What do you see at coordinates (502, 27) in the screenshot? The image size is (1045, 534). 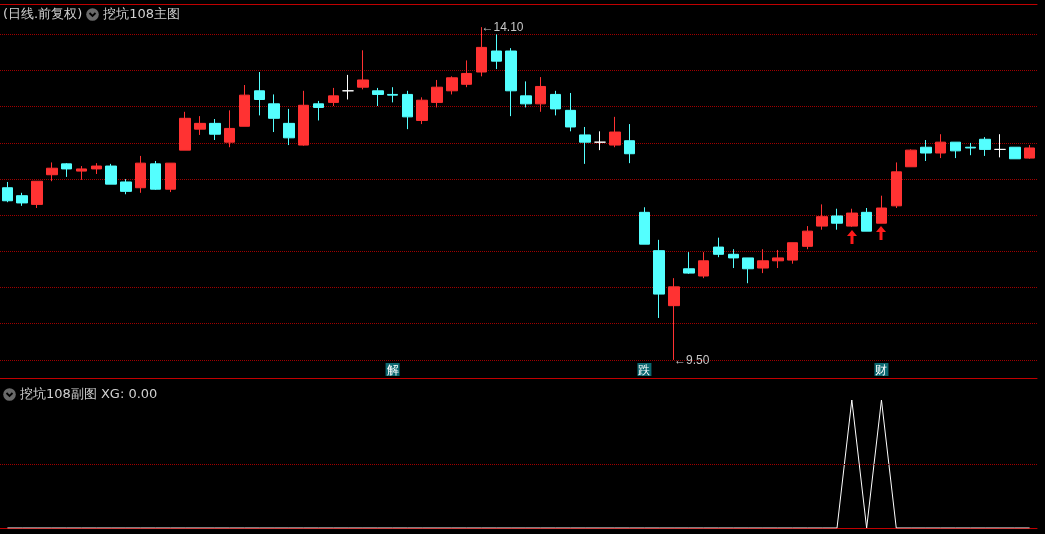 I see `annotation: ←14.10` at bounding box center [502, 27].